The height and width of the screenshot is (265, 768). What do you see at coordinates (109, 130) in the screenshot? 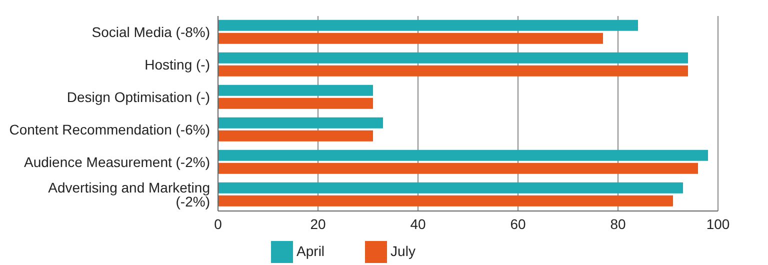
I see `y-tick-label: Content Recommendation (-6%)` at bounding box center [109, 130].